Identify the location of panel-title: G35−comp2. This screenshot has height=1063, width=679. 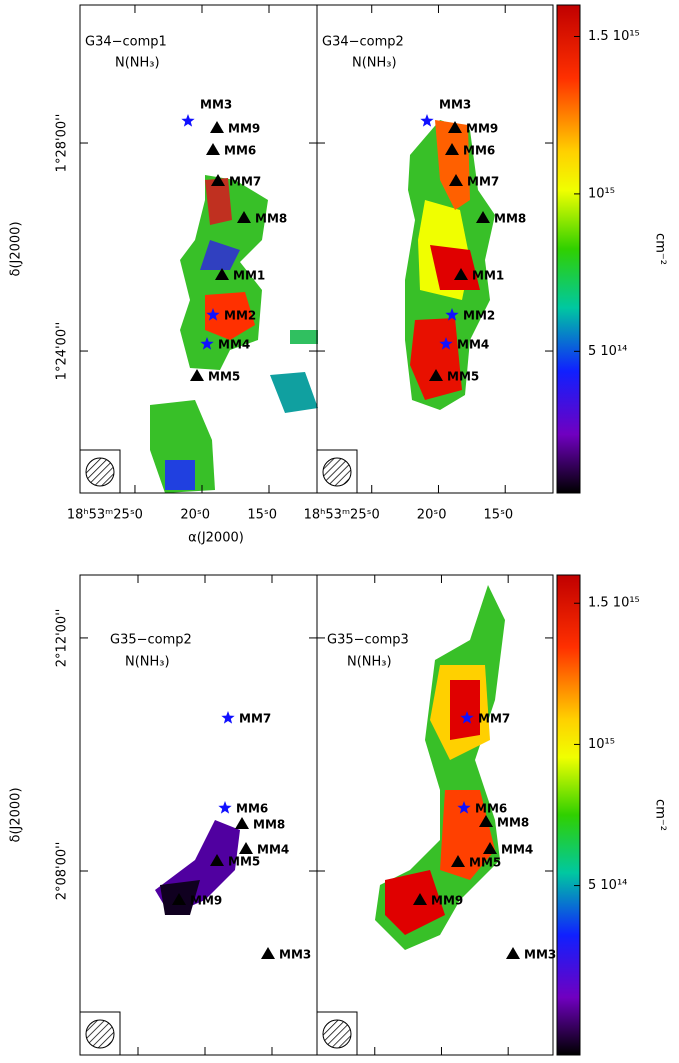
(151, 640).